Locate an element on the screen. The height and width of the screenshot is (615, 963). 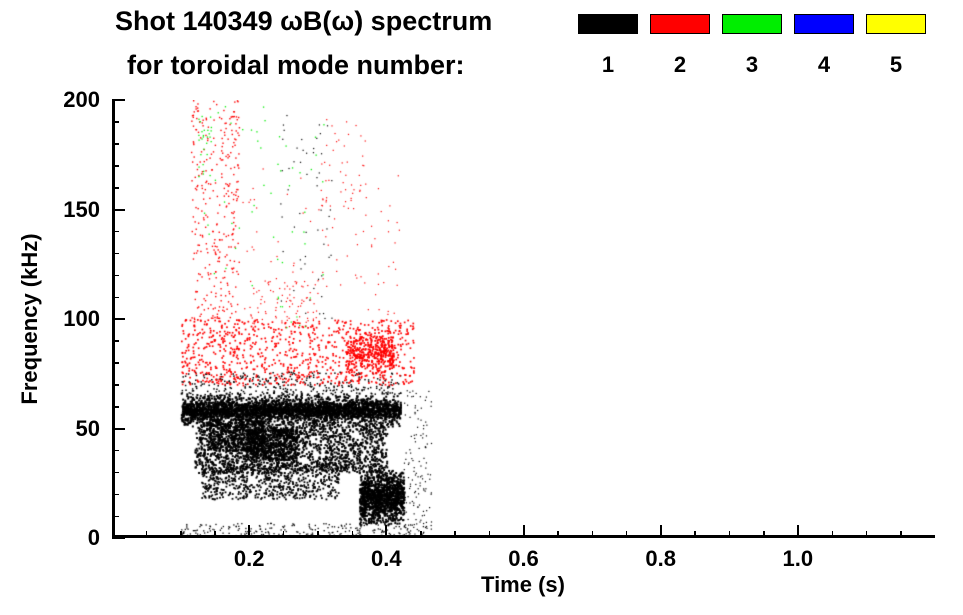
y-tick-label-150: 150 is located at coordinates (81, 209).